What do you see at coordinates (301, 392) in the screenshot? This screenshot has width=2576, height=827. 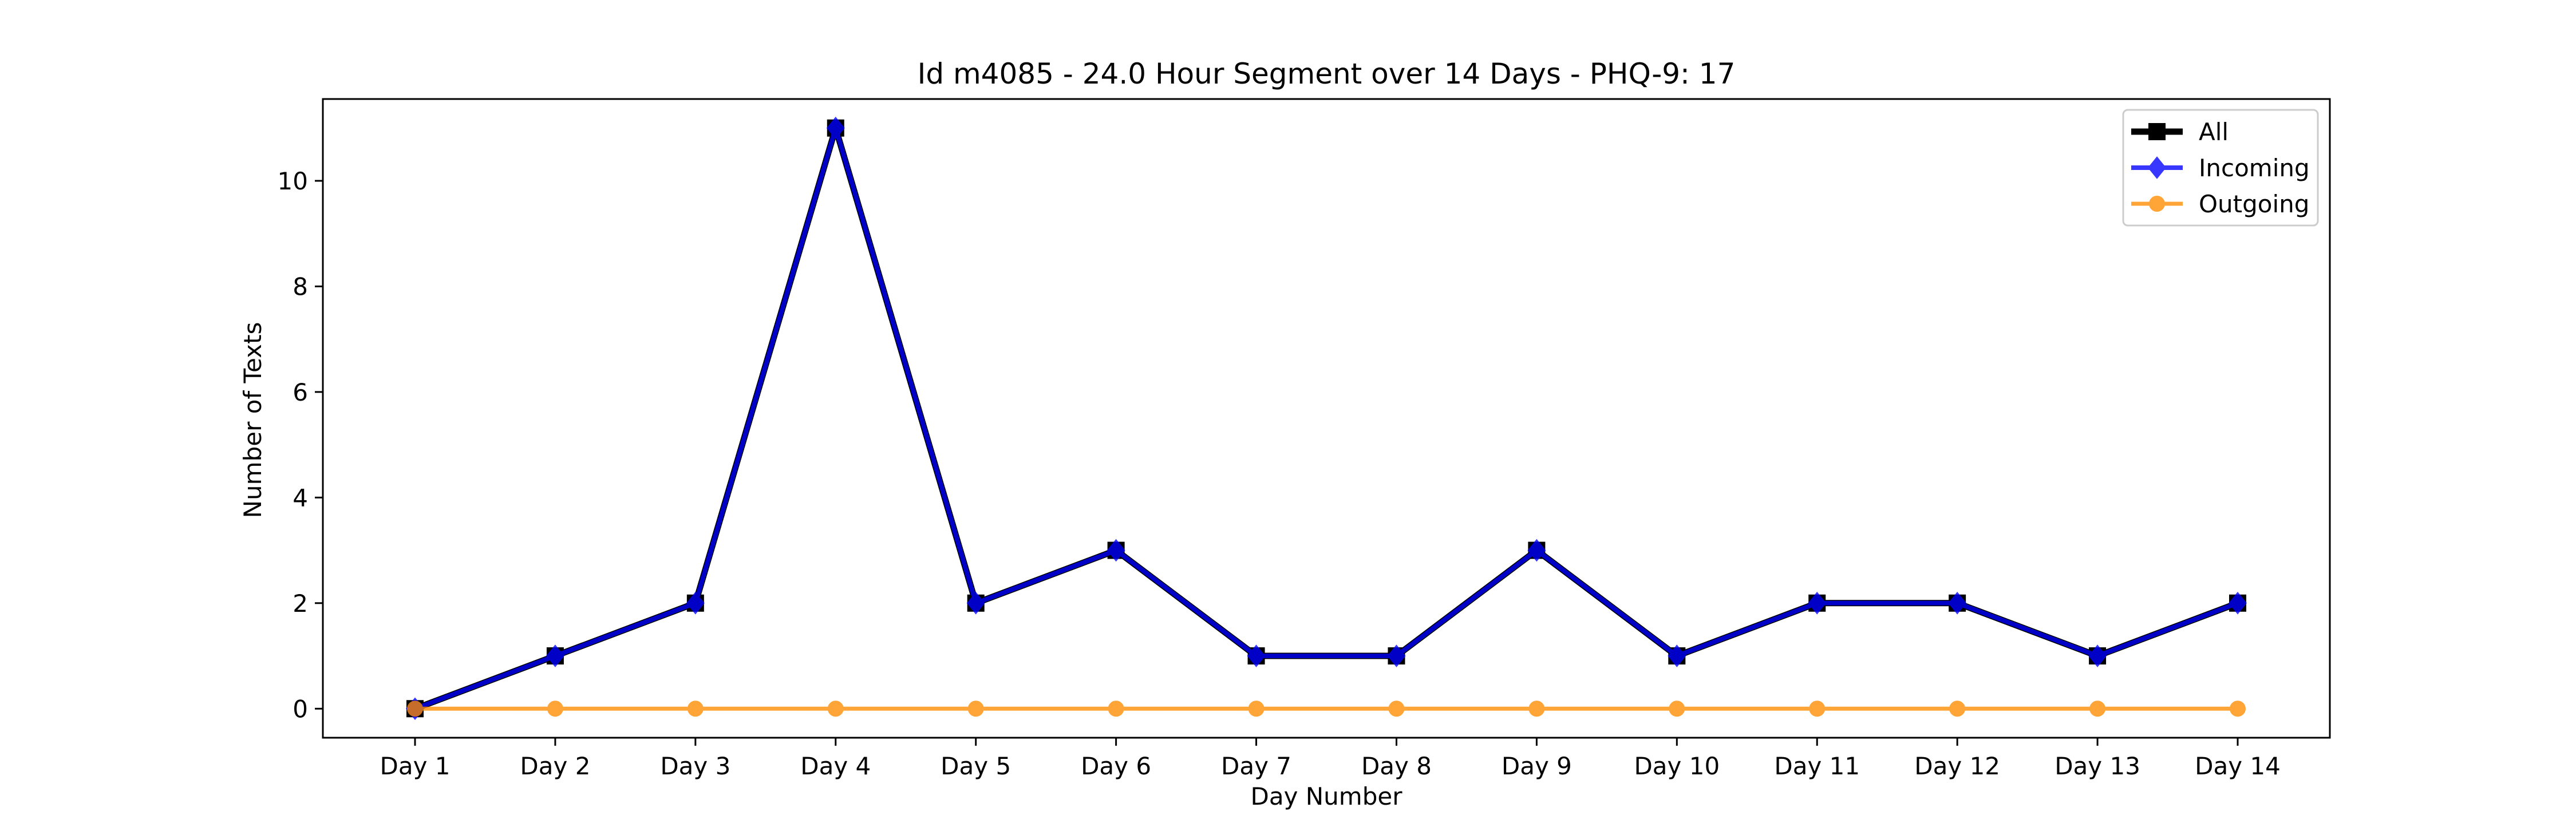 I see `y-tick-label: 6` at bounding box center [301, 392].